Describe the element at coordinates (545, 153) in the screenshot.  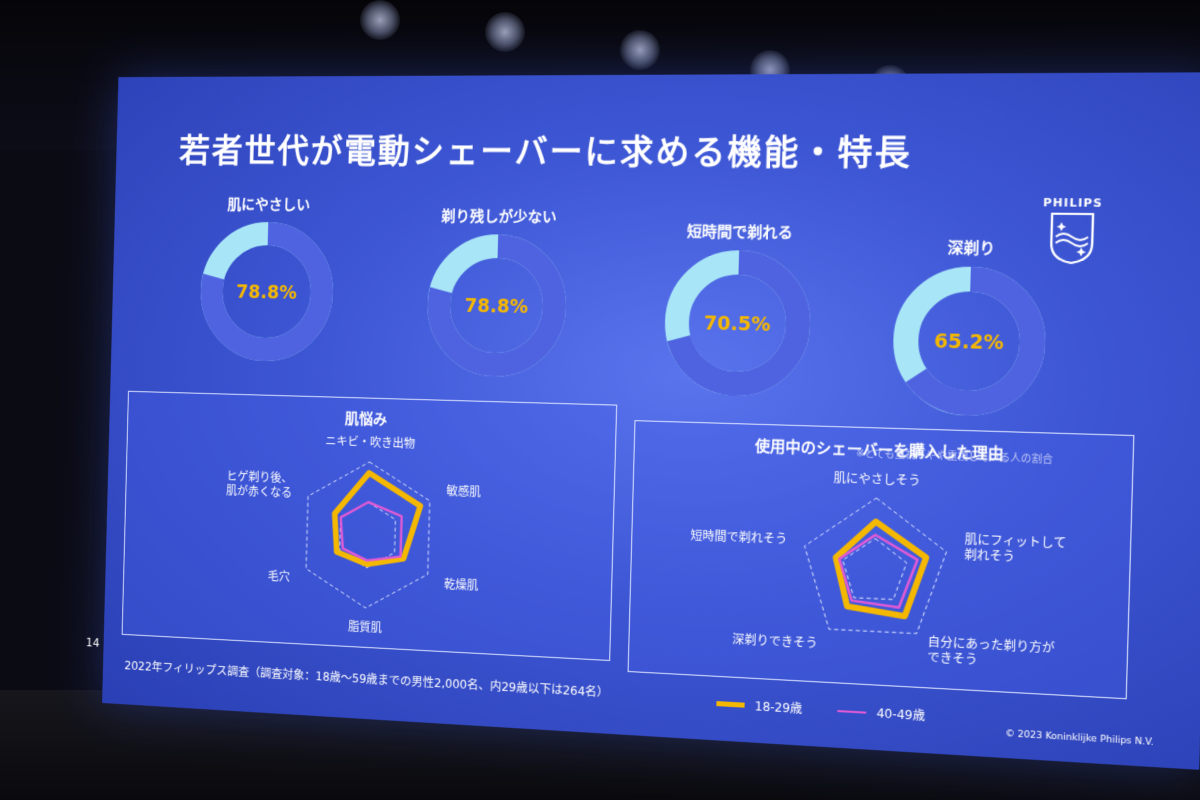
I see `slide-title: 若者世代が電動シェーバーに求める機能・特長` at that location.